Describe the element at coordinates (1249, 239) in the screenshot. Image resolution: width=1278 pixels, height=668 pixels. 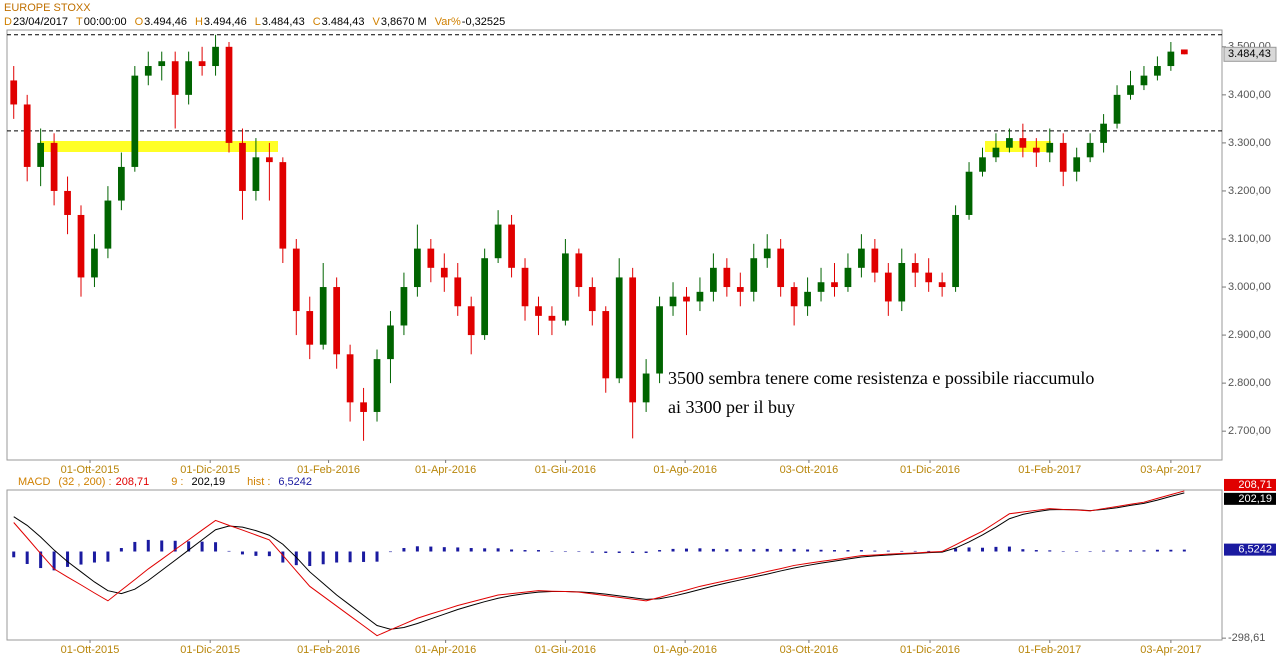
I see `y-tick-label: 3.100,00` at that location.